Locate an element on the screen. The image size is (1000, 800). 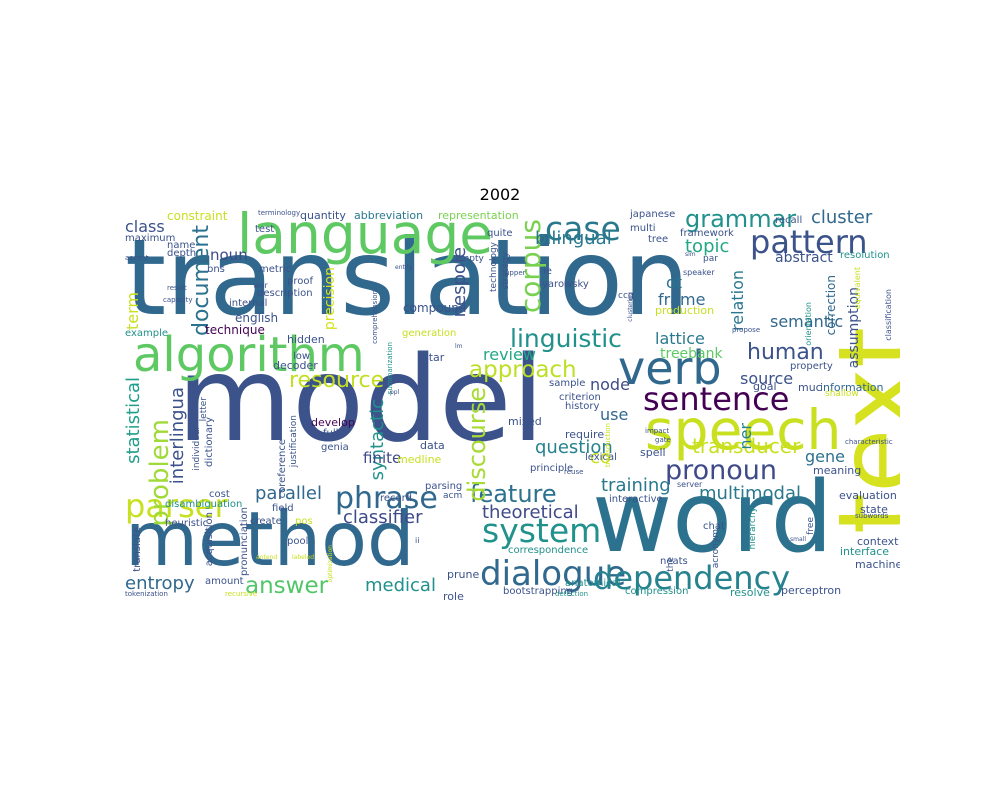
cloud-word: treebank is located at coordinates (691, 354).